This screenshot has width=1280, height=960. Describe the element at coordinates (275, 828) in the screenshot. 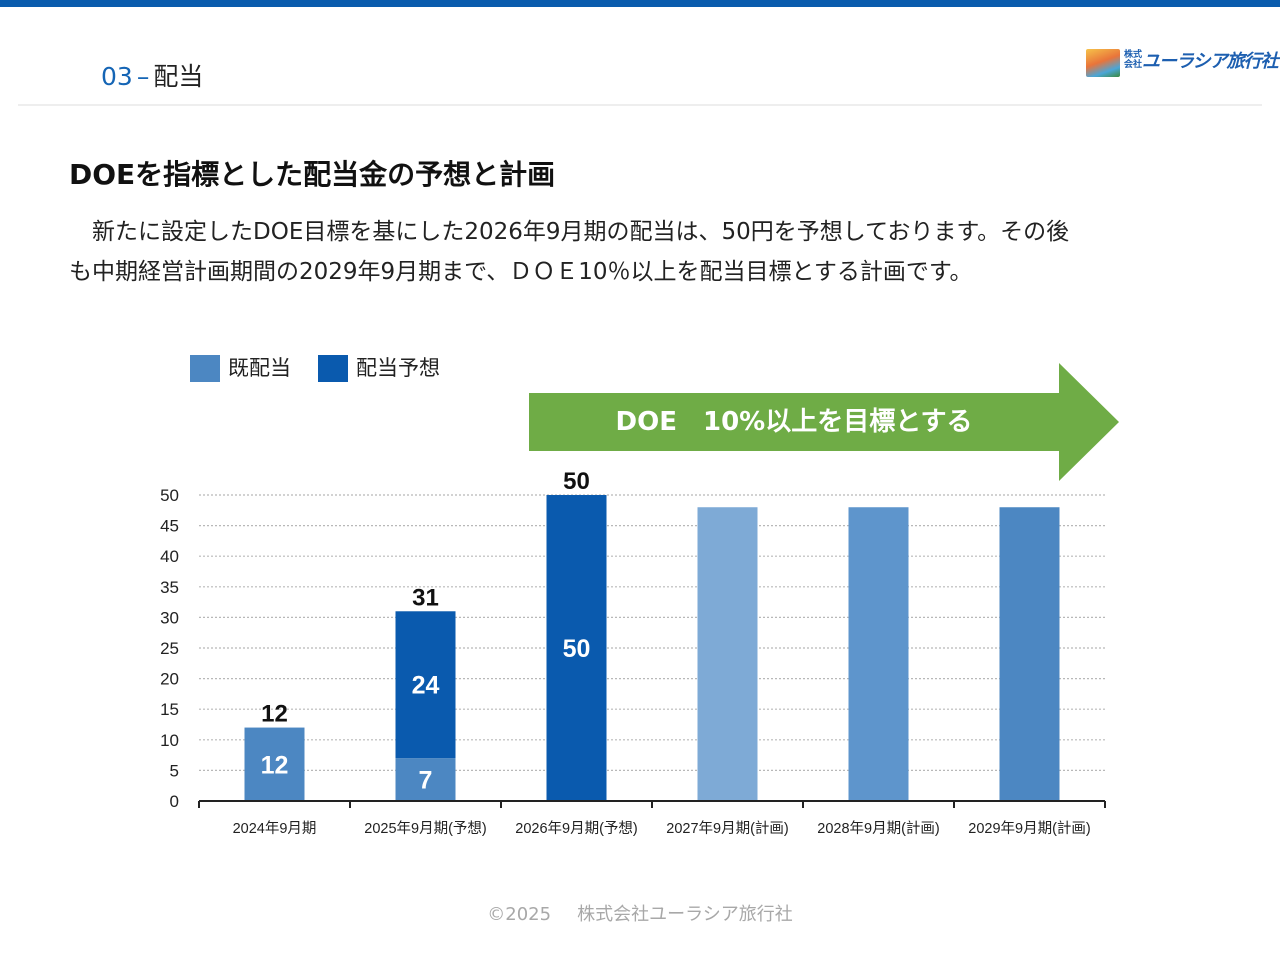

I see `x-category-label: 2024年9月期` at that location.